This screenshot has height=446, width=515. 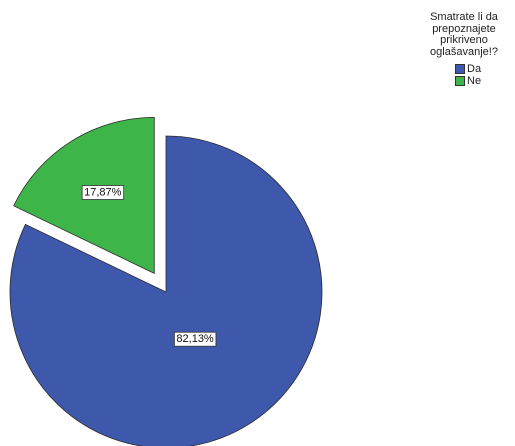 What do you see at coordinates (485, 81) in the screenshot?
I see `legend-item-ne: Ne` at bounding box center [485, 81].